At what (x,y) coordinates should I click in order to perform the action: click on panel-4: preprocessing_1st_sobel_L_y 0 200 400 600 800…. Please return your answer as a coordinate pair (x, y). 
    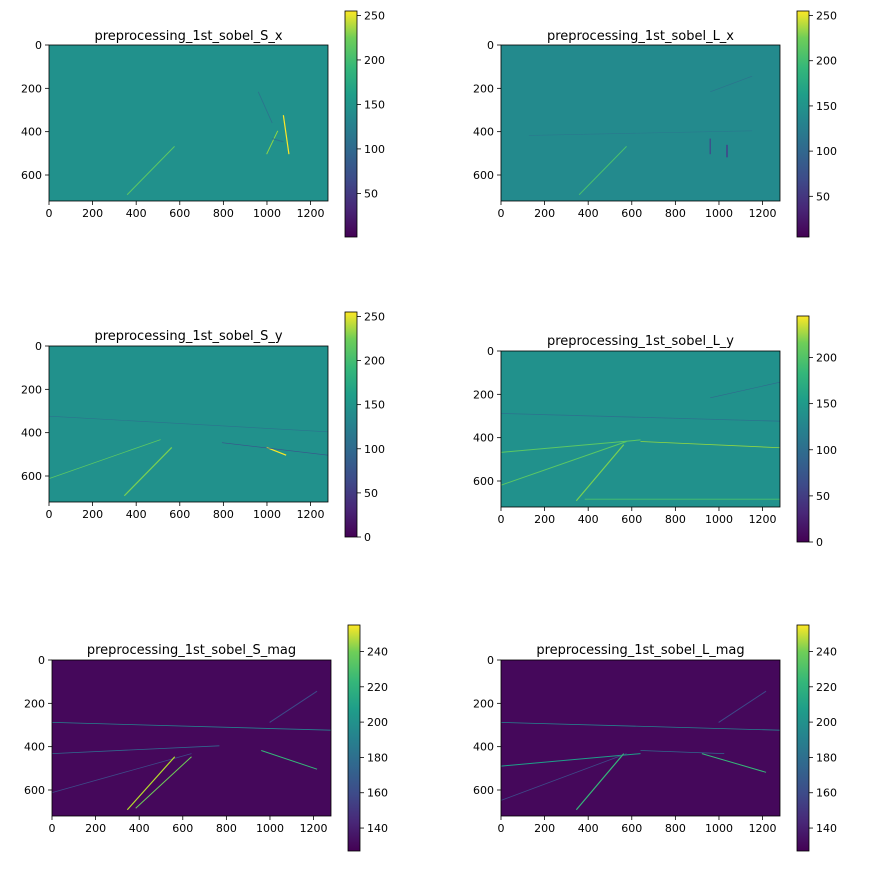
    Looking at the image, I should click on (655, 432).